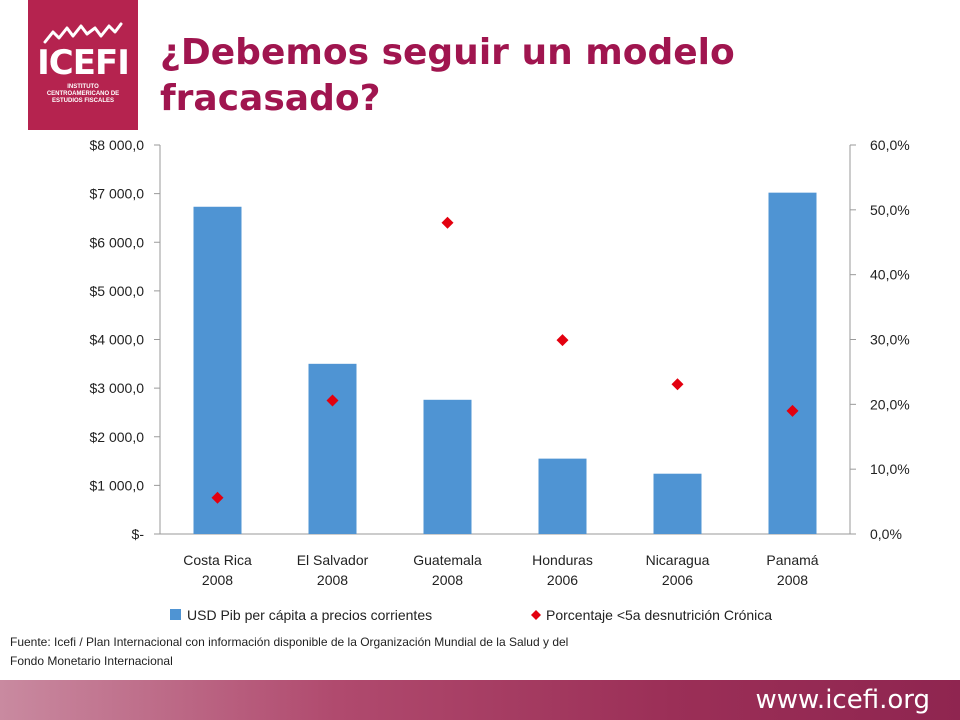 The height and width of the screenshot is (720, 960). What do you see at coordinates (890, 145) in the screenshot?
I see `right-axis-tick-label: 60,0%` at bounding box center [890, 145].